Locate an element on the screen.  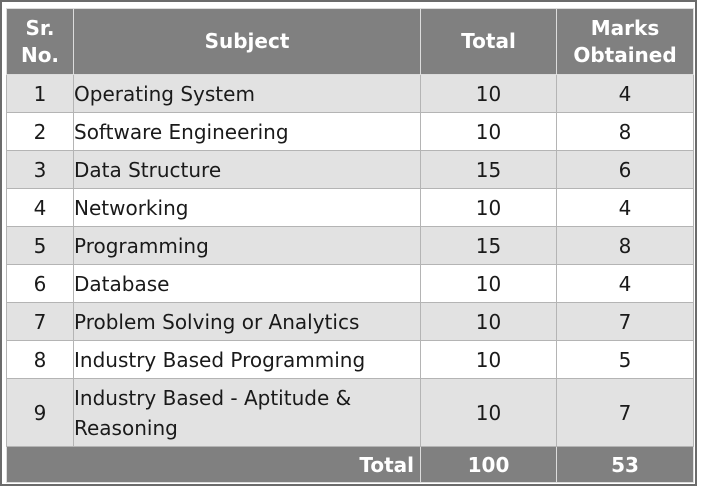
cell-subject: Software Engineering is located at coordinates (247, 131).